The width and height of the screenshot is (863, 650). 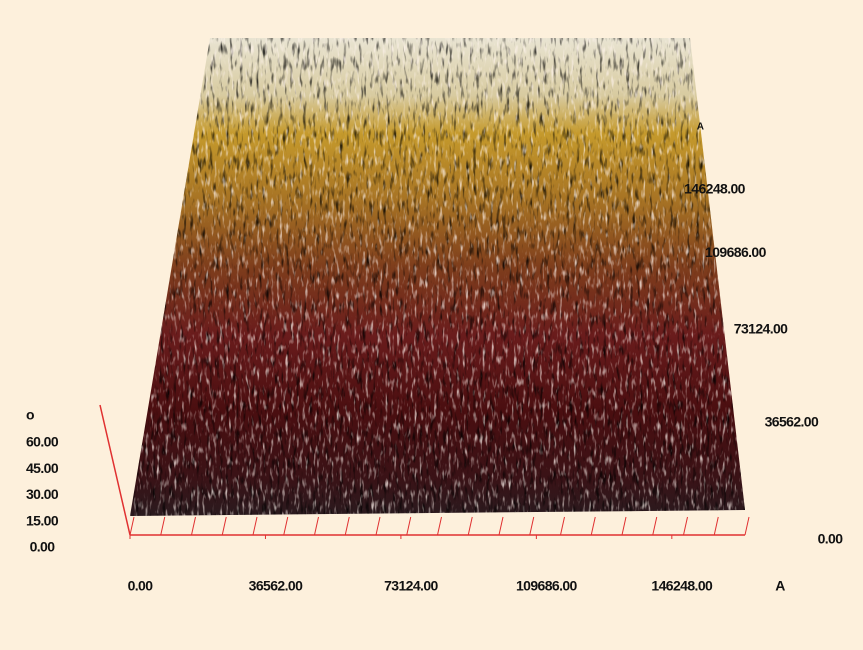 I want to click on z-tick-label: 60.00, so click(x=42, y=442).